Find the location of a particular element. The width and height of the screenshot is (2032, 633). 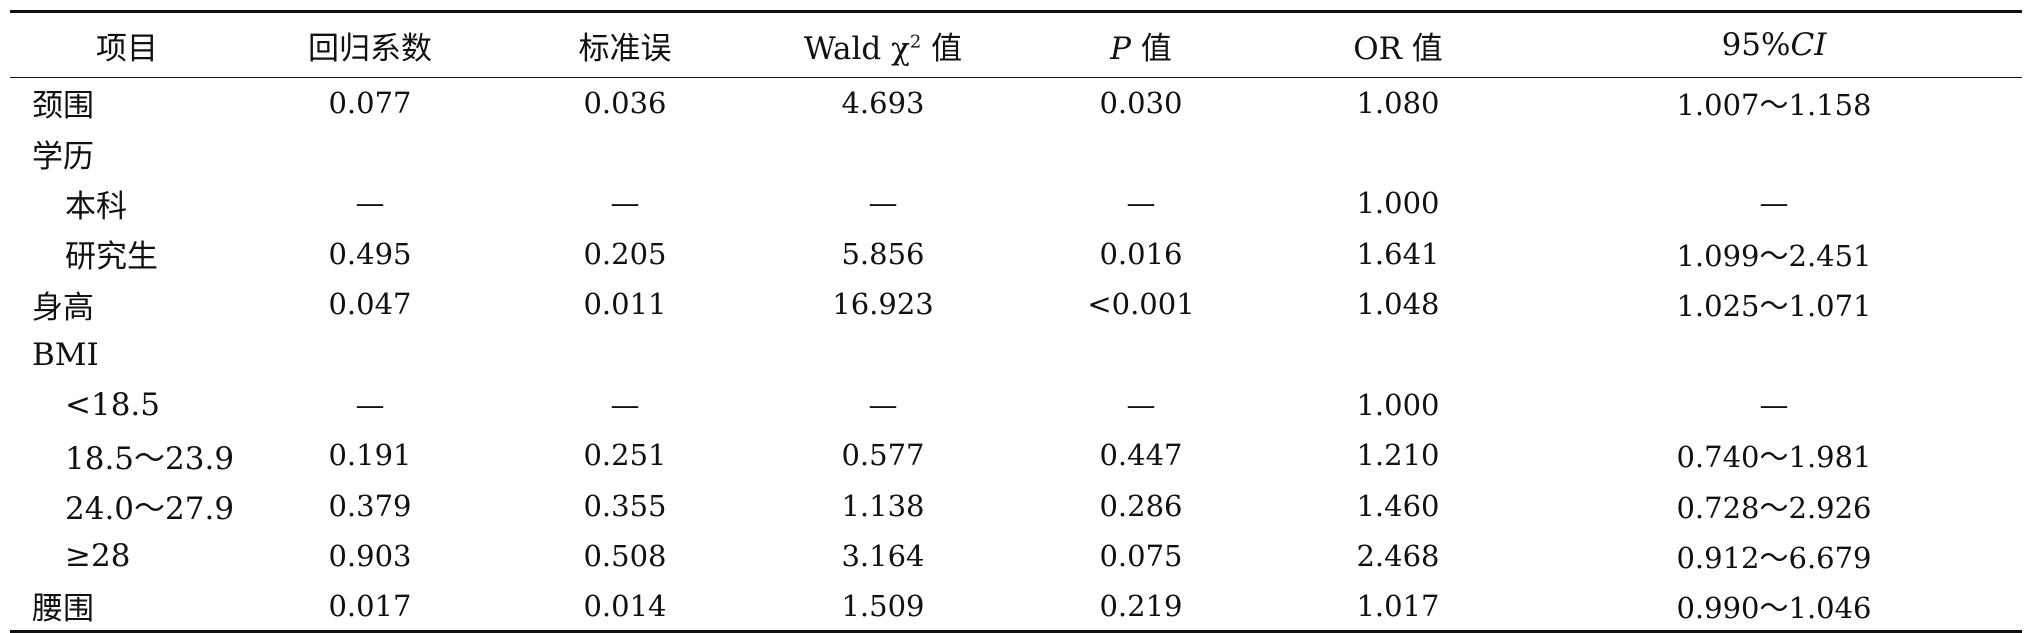

cell-confidence-interval: 0.912～6.679 is located at coordinates (1774, 558).